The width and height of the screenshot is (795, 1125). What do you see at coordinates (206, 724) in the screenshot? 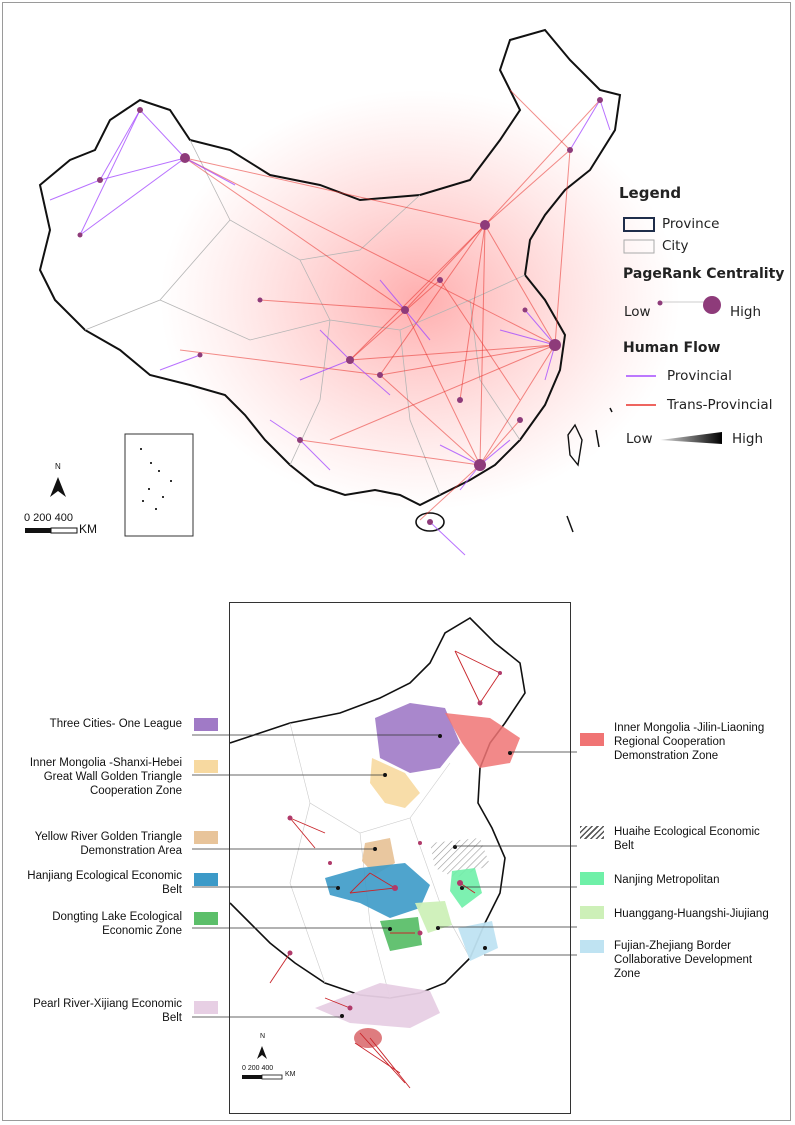
I see `swatch-three-cities` at bounding box center [206, 724].